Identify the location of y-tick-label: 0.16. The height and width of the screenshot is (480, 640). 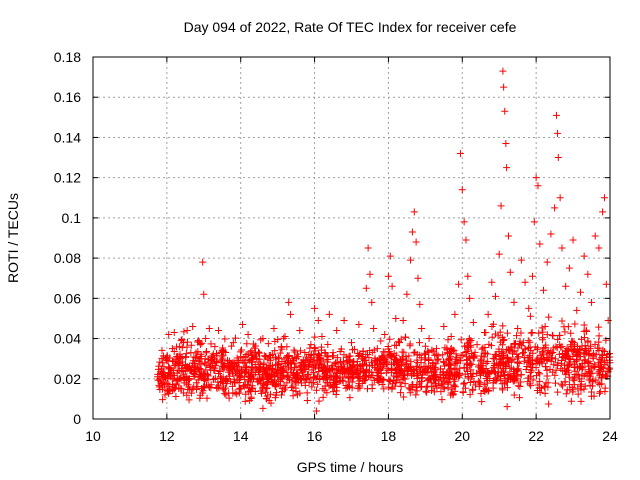
(67, 97).